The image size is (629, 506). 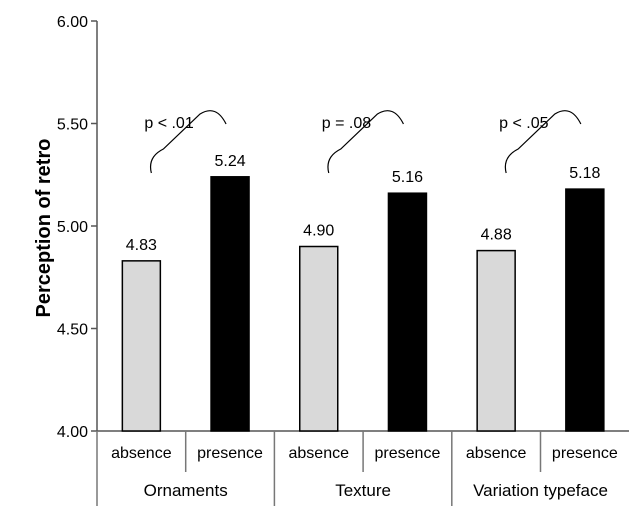 I want to click on bar-variation-typeface-absence, so click(x=496, y=340).